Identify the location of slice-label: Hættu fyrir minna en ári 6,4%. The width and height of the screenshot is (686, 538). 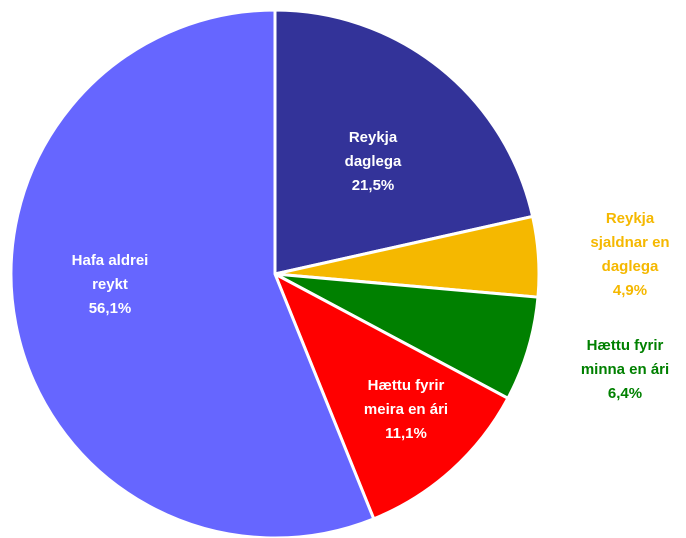
(625, 370).